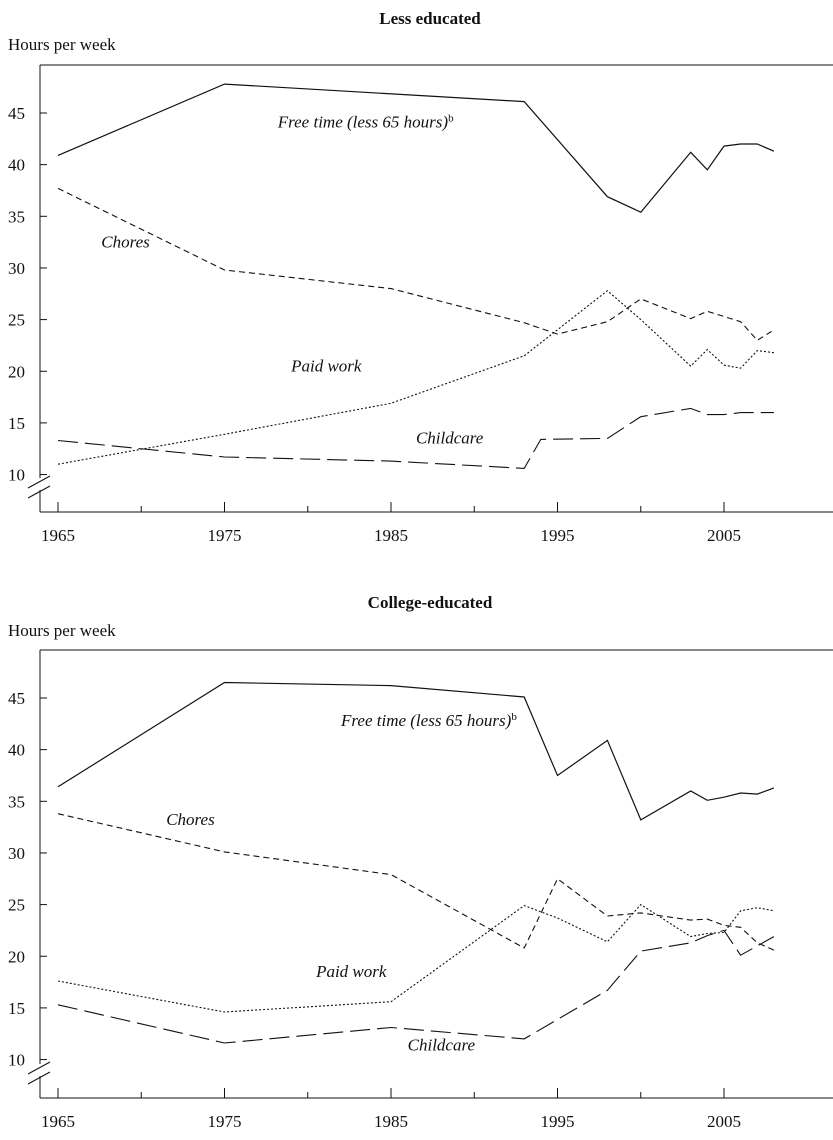 This screenshot has height=1140, width=833. Describe the element at coordinates (430, 602) in the screenshot. I see `chart-title: College-educated` at that location.